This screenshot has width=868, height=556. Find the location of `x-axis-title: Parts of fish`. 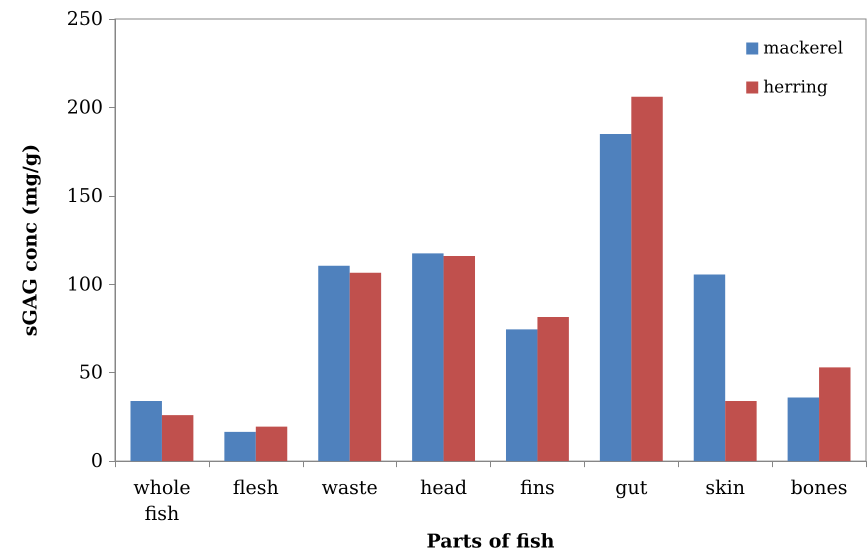

x-axis-title: Parts of fish is located at coordinates (490, 541).